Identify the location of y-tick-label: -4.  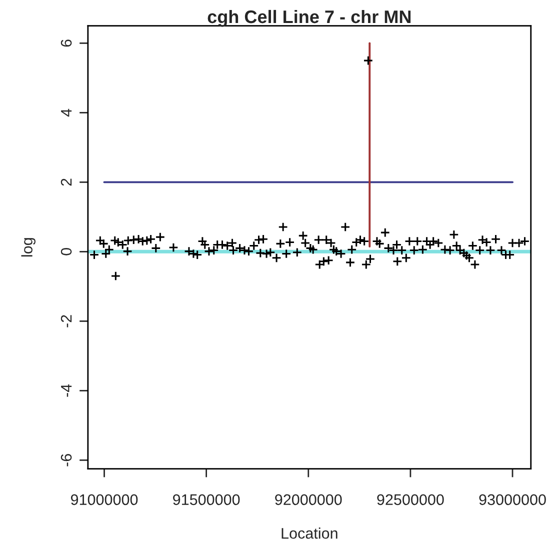
(66, 390).